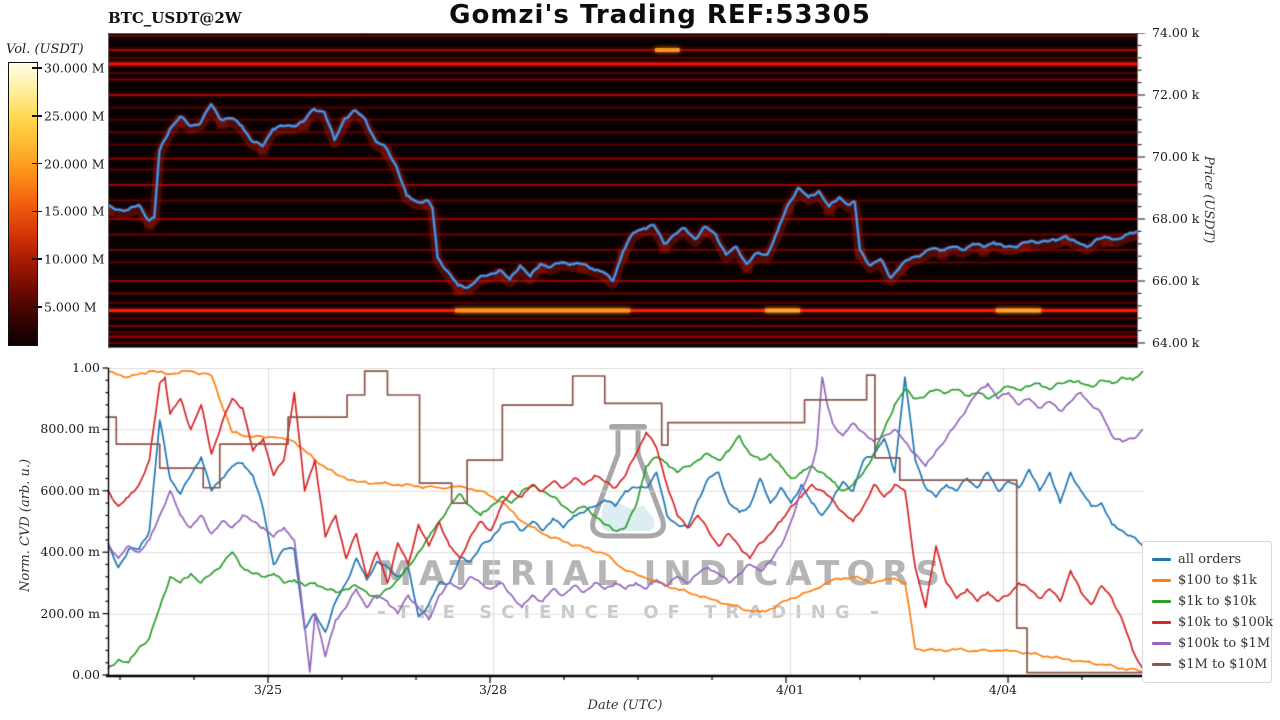  I want to click on legend-label: all orders, so click(1210, 559).